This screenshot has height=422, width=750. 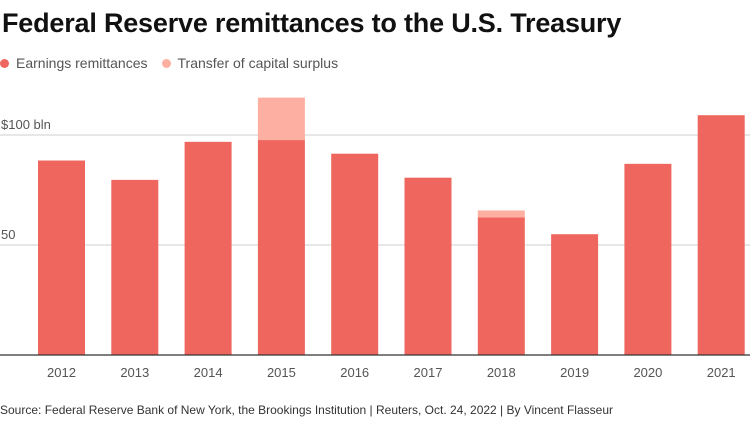 I want to click on x-tick-label-2021: 2021, so click(x=721, y=372).